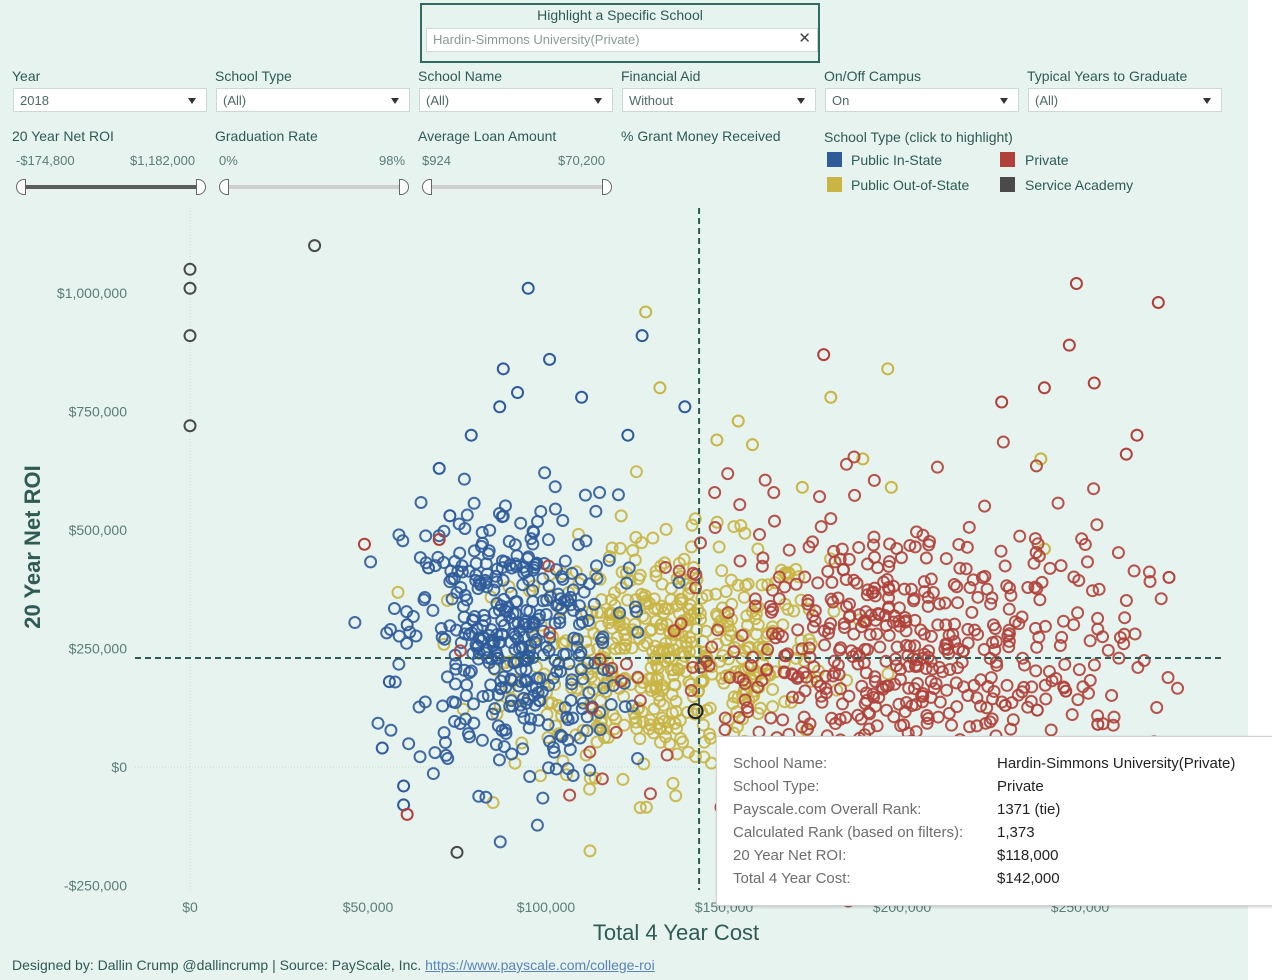 Image resolution: width=1272 pixels, height=980 pixels. I want to click on loan-slider-min-handle, so click(427, 187).